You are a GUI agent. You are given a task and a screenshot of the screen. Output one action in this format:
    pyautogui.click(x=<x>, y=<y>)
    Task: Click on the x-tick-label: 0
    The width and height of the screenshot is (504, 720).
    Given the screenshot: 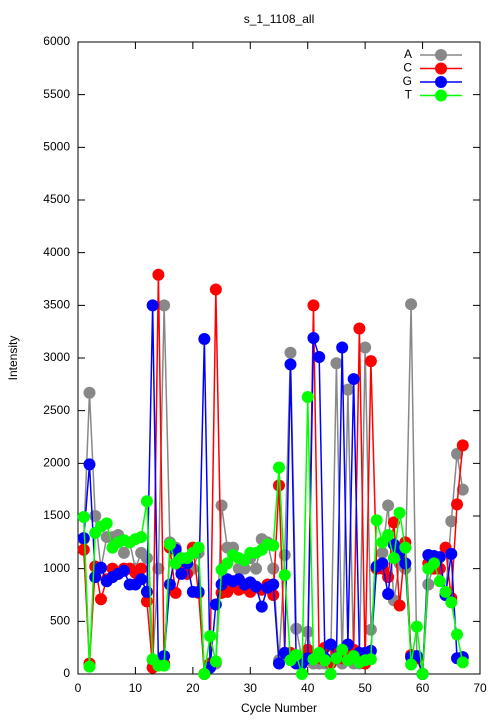 What is the action you would take?
    pyautogui.click(x=78, y=688)
    